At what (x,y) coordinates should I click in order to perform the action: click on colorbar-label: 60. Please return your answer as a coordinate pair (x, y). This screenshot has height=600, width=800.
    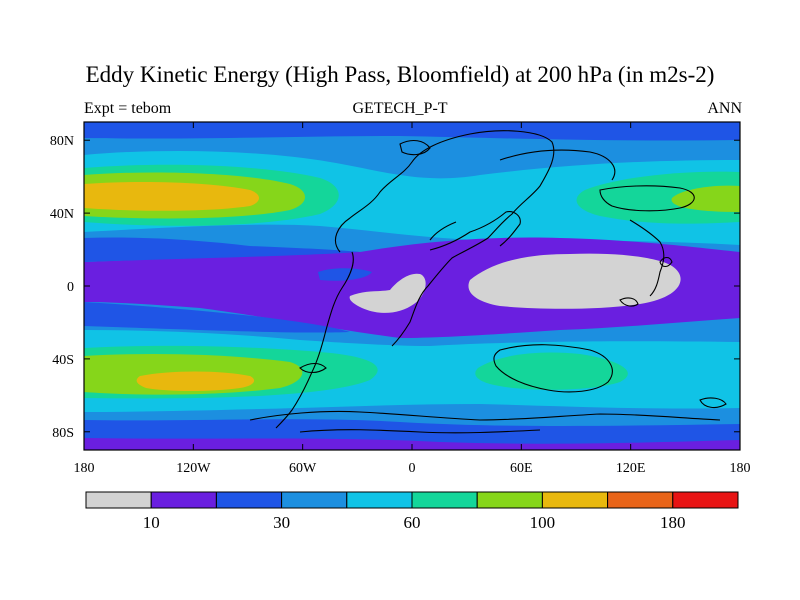
    Looking at the image, I should click on (412, 522).